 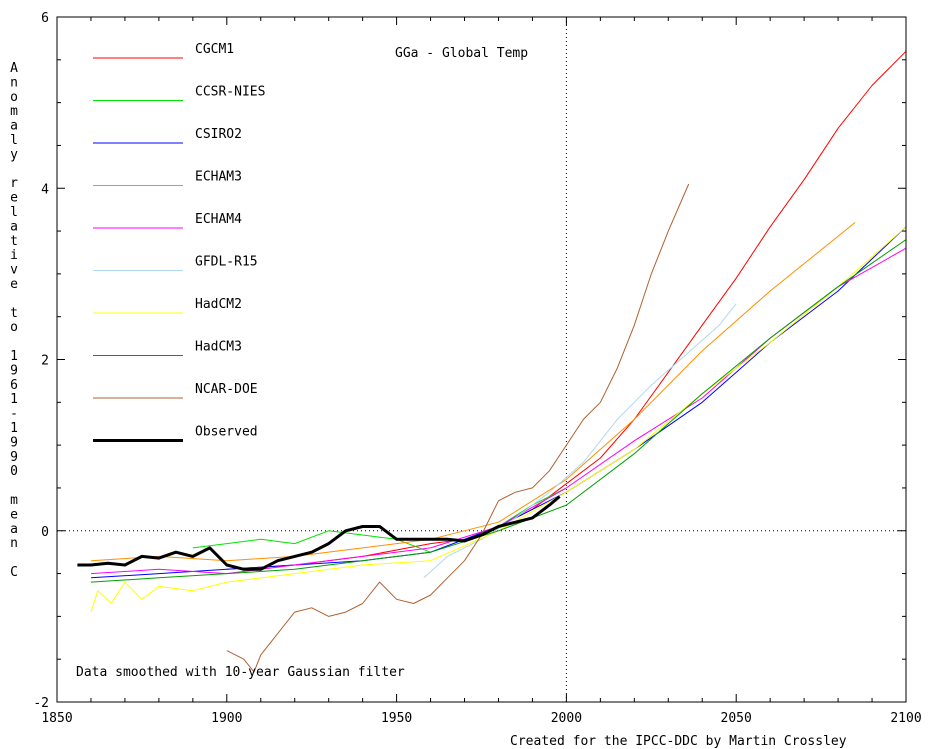 I want to click on legend-entry-ncar-doe: NCAR-DOE, so click(x=175, y=390).